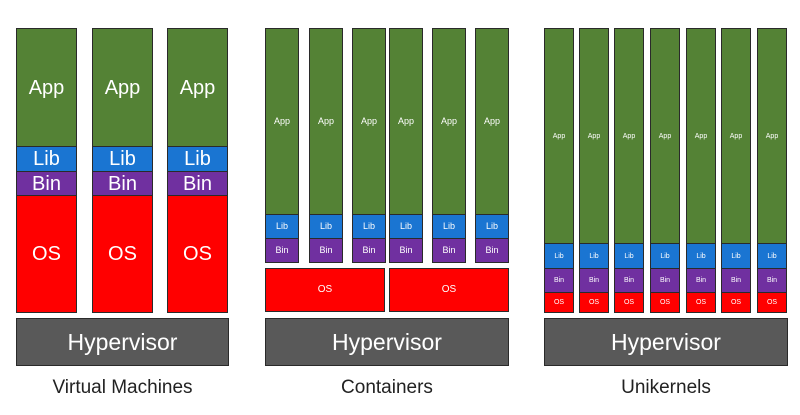 The width and height of the screenshot is (800, 415). Describe the element at coordinates (122, 387) in the screenshot. I see `vm-caption: Virtual Machines` at that location.